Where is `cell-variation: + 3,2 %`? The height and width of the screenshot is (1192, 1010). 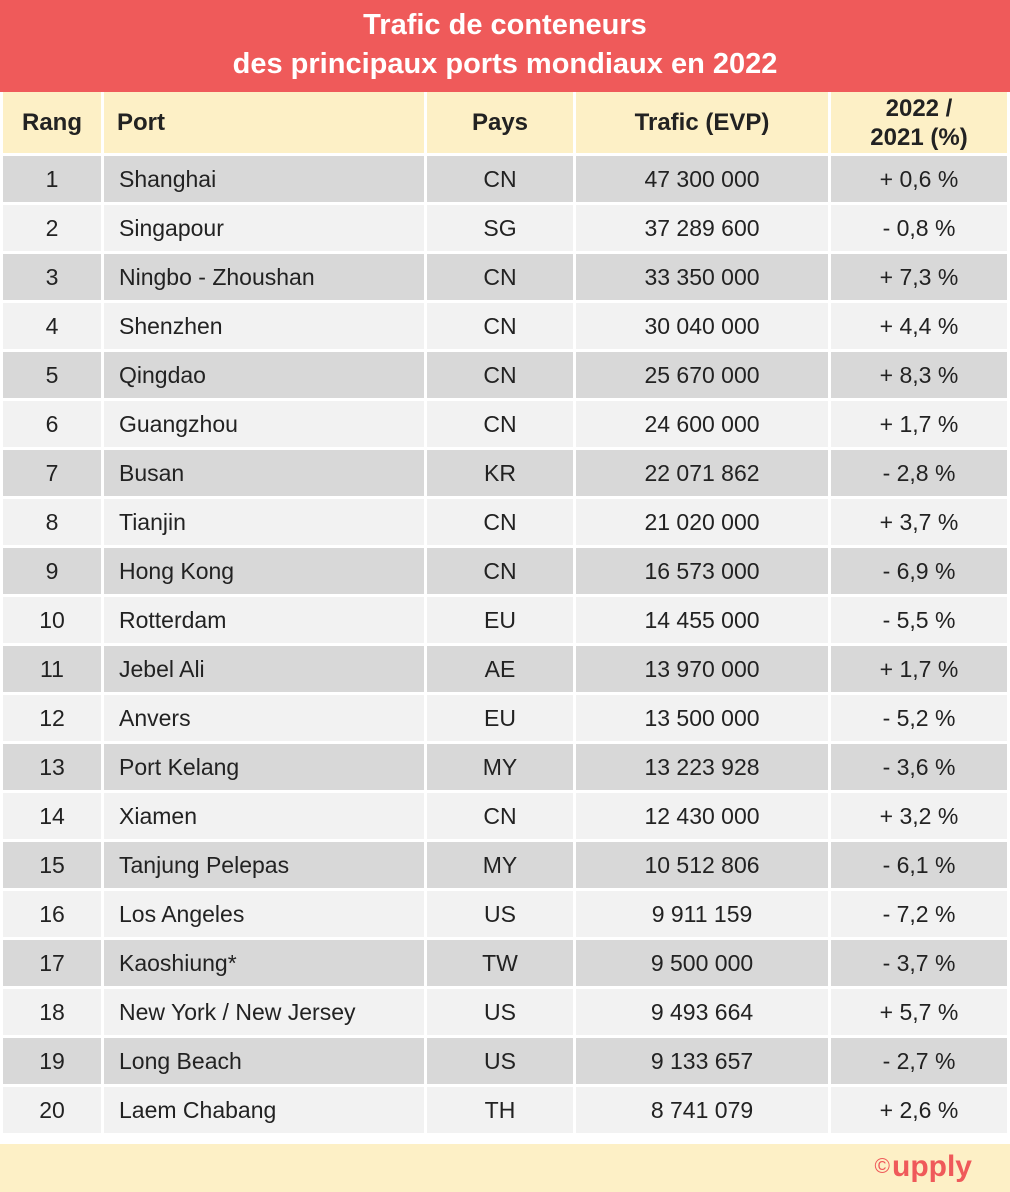
cell-variation: + 3,2 % is located at coordinates (919, 817).